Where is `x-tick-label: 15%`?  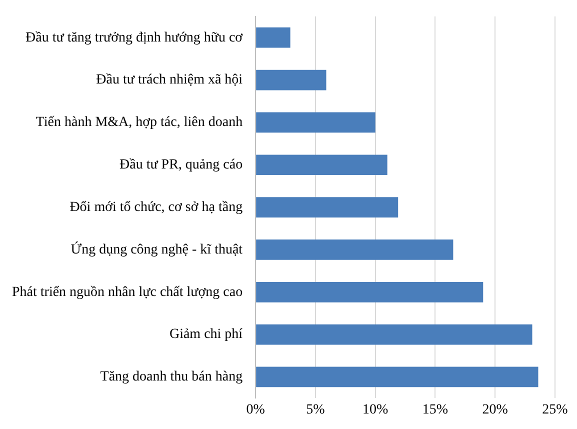 x-tick-label: 15% is located at coordinates (435, 410).